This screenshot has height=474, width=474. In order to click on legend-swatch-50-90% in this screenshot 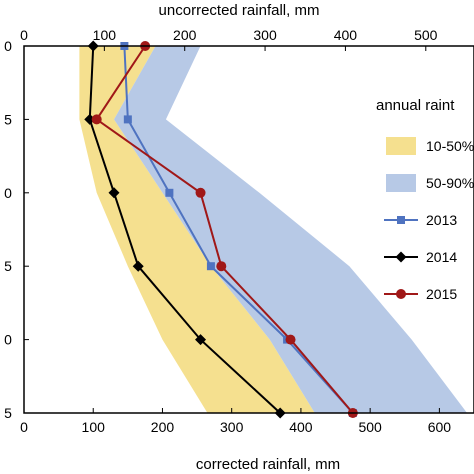, I will do `click(401, 183)`.